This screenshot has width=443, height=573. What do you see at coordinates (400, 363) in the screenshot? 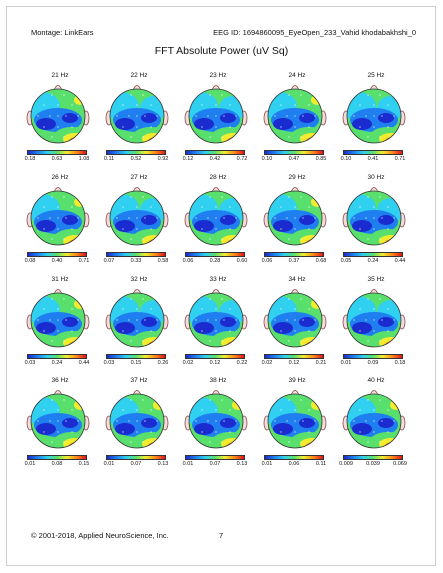
I see `scale-max-label: 0.18` at bounding box center [400, 363].